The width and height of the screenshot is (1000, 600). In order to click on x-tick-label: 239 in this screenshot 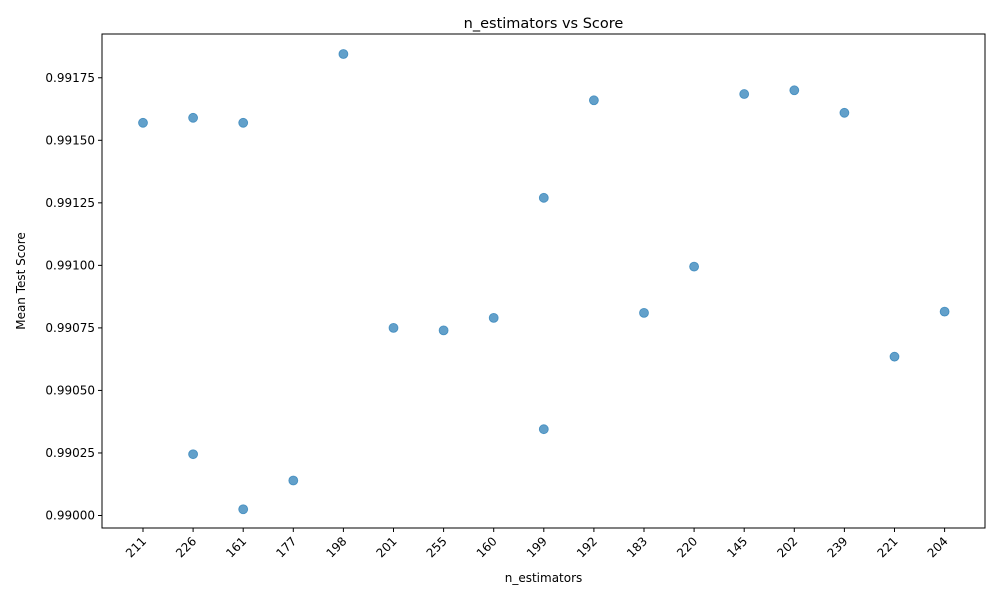, I will do `click(837, 547)`.